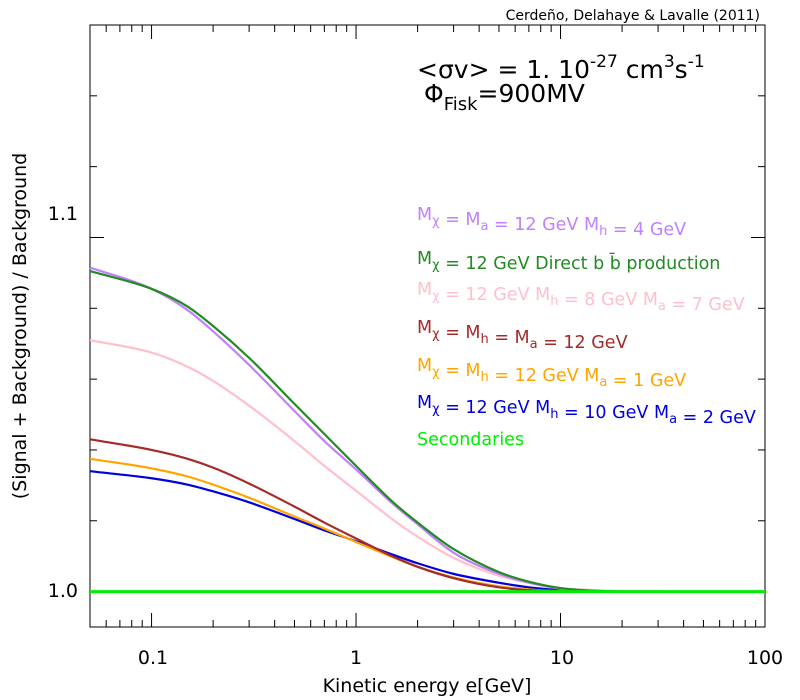 This screenshot has width=800, height=700. I want to click on legend-entry: Mχ = Mh = Ma = 12 GeV, so click(522, 335).